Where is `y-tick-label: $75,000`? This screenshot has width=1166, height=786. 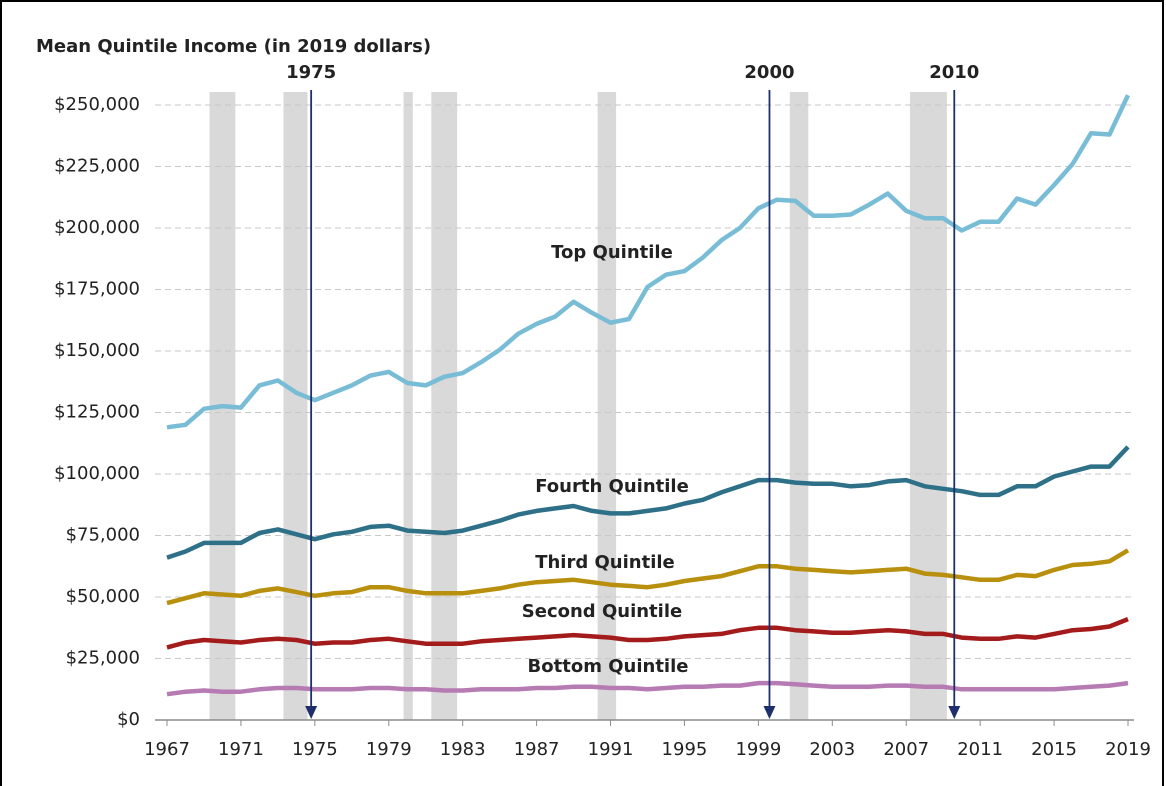 y-tick-label: $75,000 is located at coordinates (103, 535).